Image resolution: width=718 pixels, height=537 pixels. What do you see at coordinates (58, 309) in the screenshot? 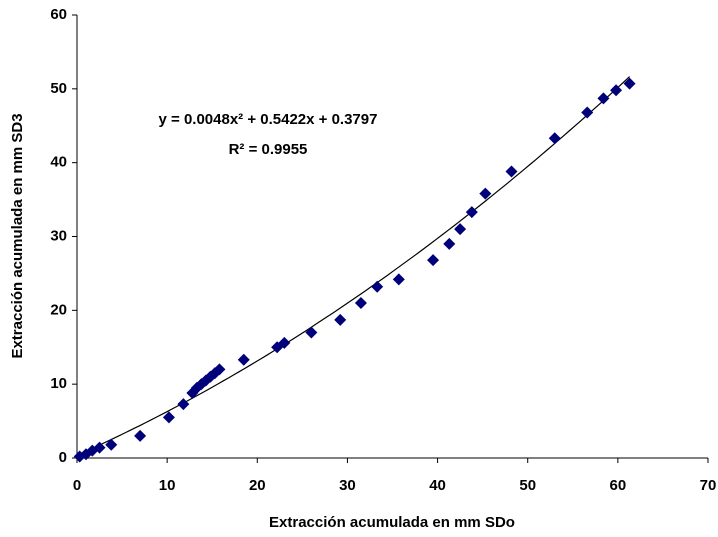
I see `y-tick-label: 20` at bounding box center [58, 309].